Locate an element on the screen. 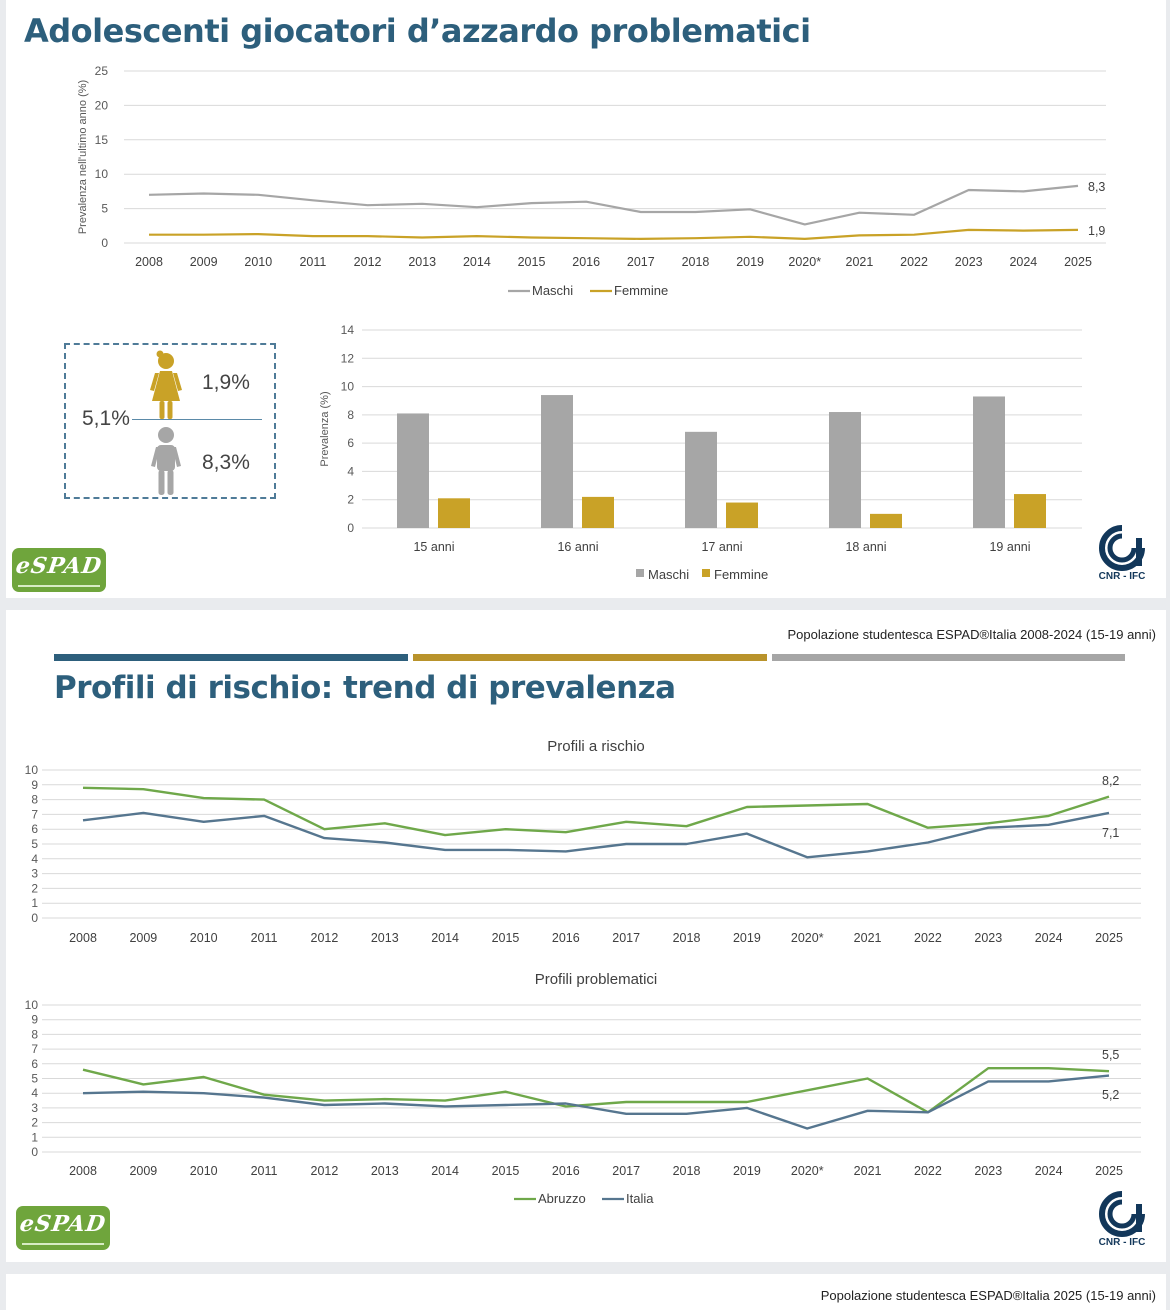  series-line-abruzzo is located at coordinates (596, 811).